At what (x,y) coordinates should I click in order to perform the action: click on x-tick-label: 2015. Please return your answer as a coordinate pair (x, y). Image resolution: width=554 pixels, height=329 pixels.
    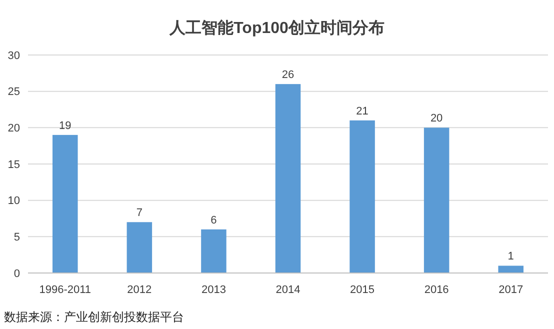
    Looking at the image, I should click on (362, 290).